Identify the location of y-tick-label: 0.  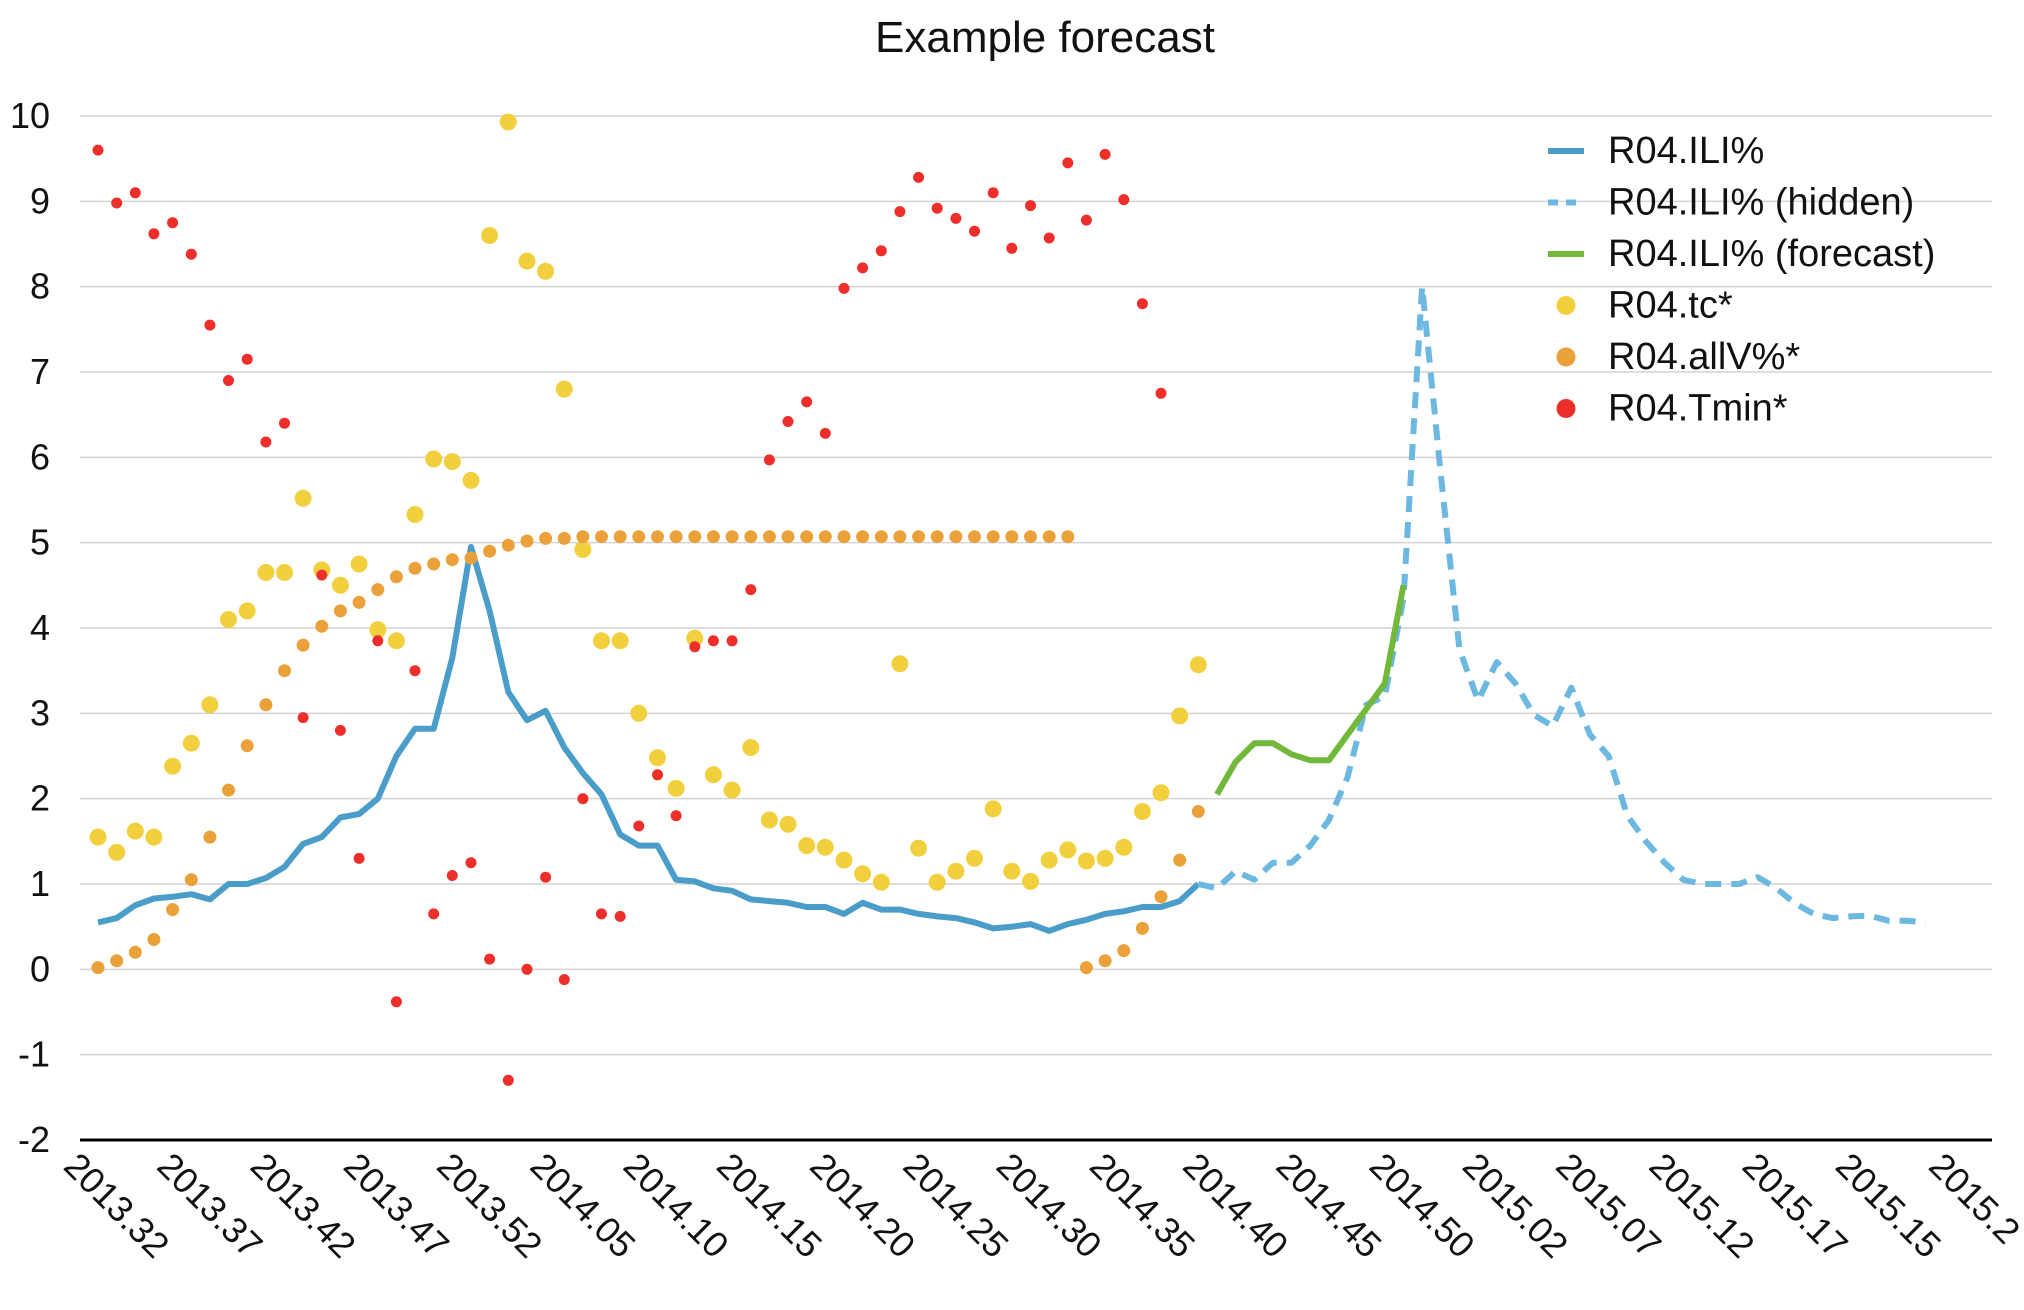
(40, 968).